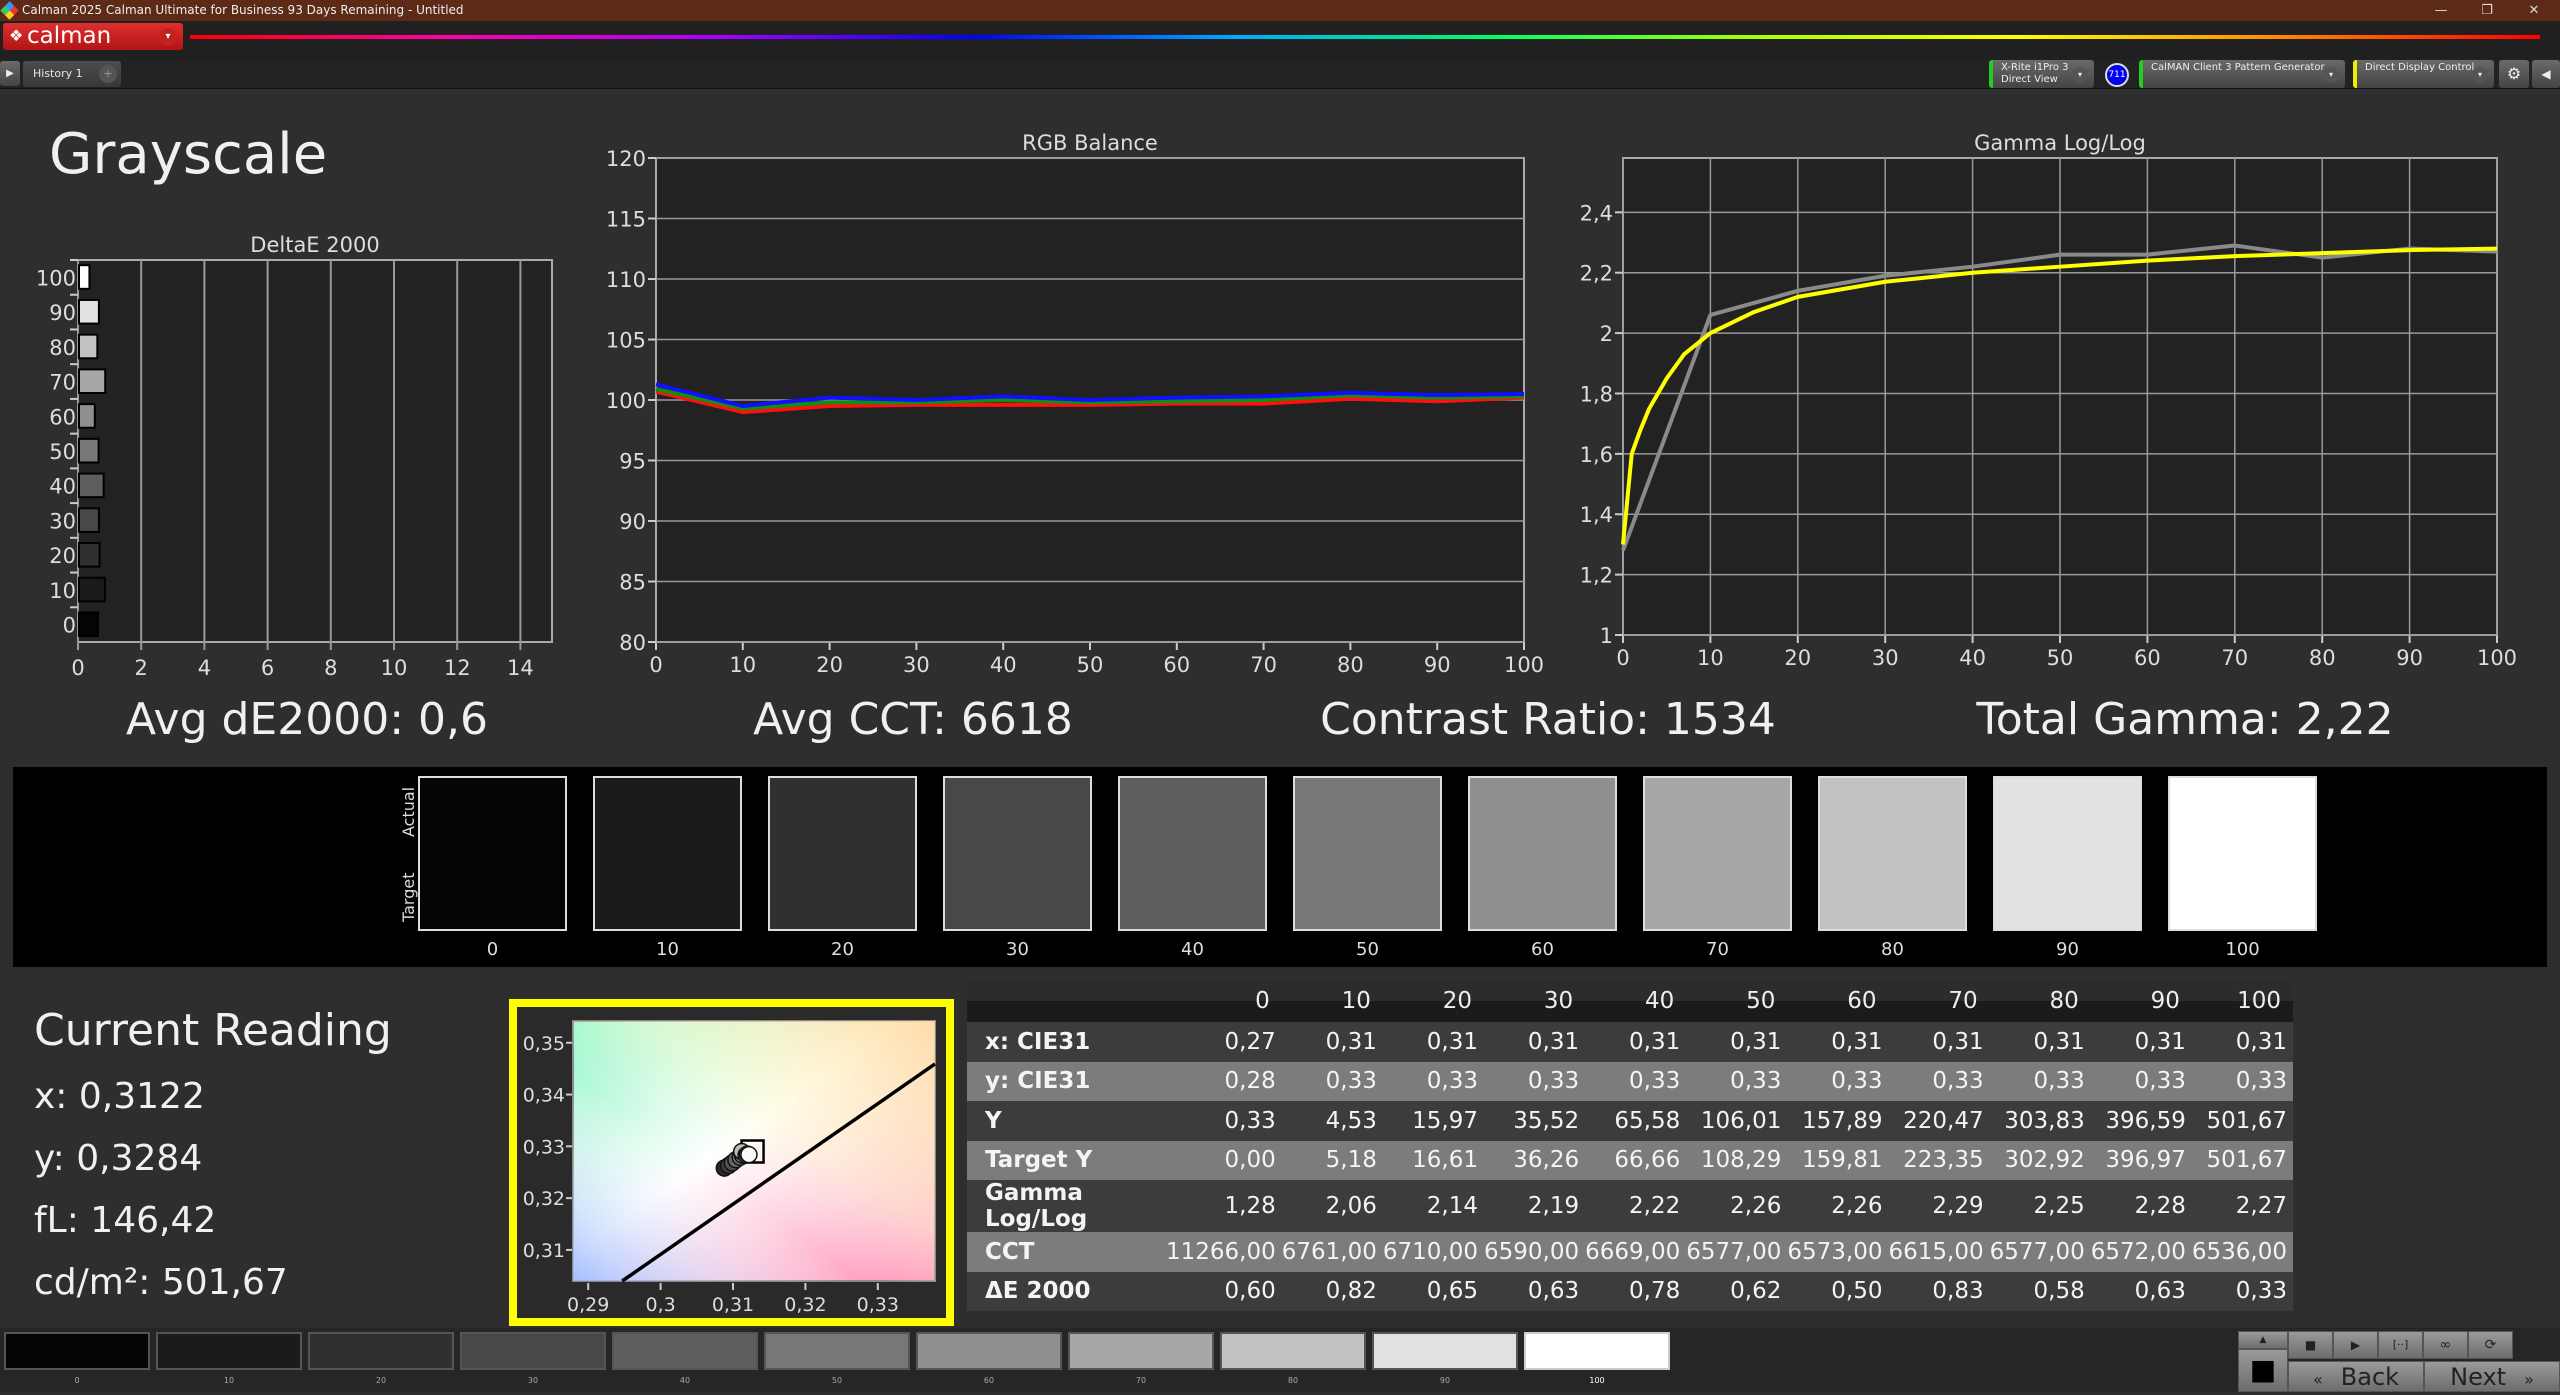 This screenshot has height=1395, width=2560. What do you see at coordinates (2263, 1340) in the screenshot?
I see `expand-up-button: ▲` at bounding box center [2263, 1340].